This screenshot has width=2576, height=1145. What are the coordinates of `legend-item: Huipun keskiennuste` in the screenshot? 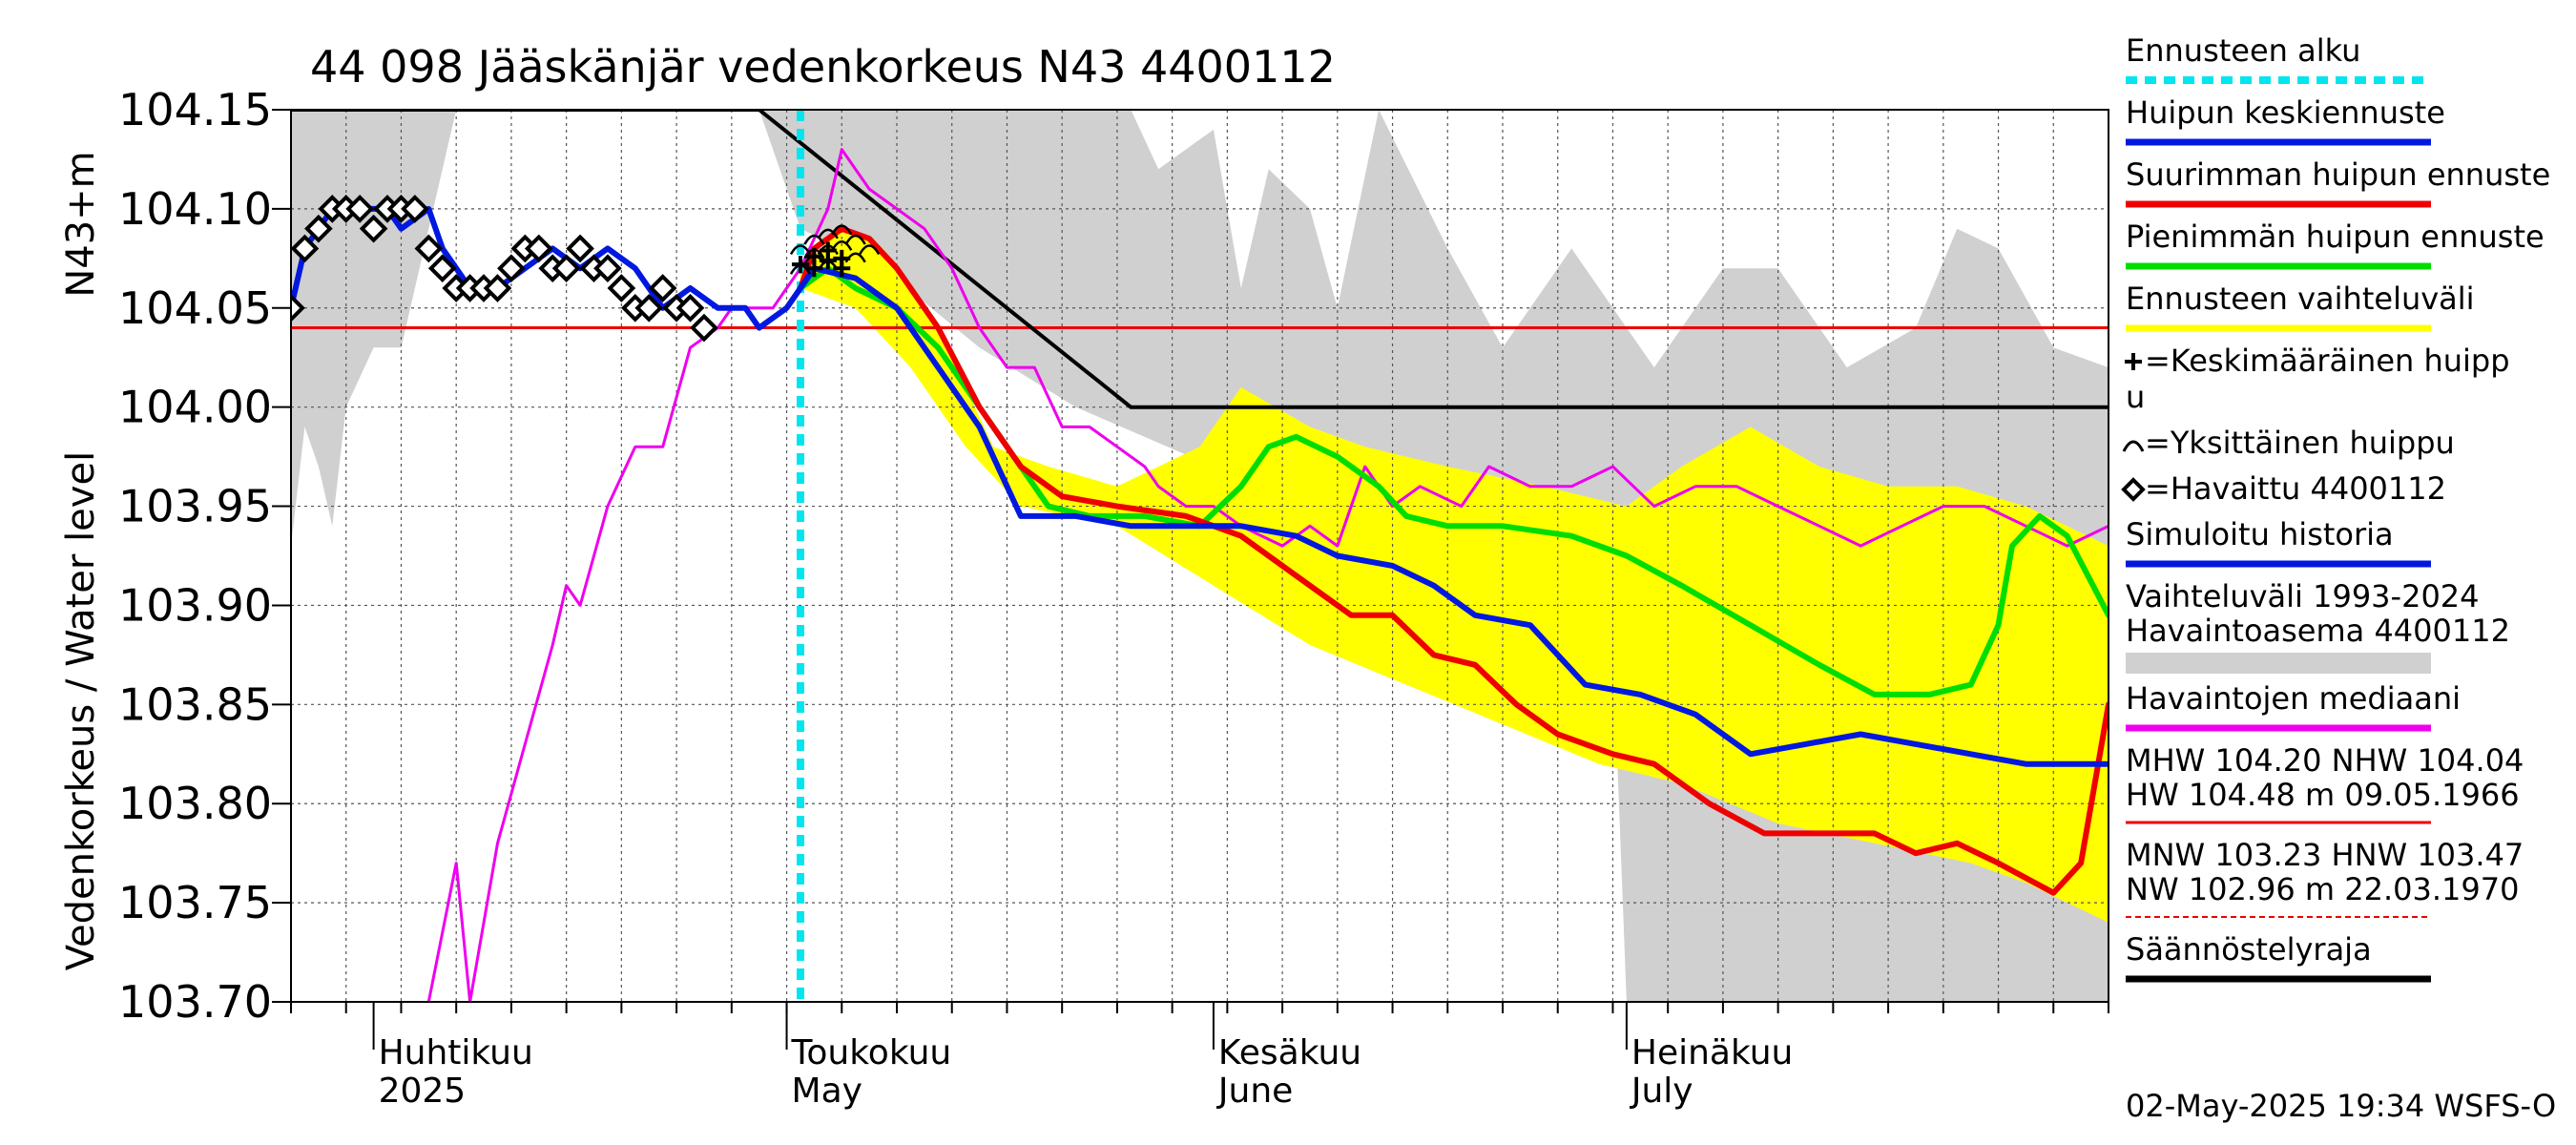 It's located at (2285, 120).